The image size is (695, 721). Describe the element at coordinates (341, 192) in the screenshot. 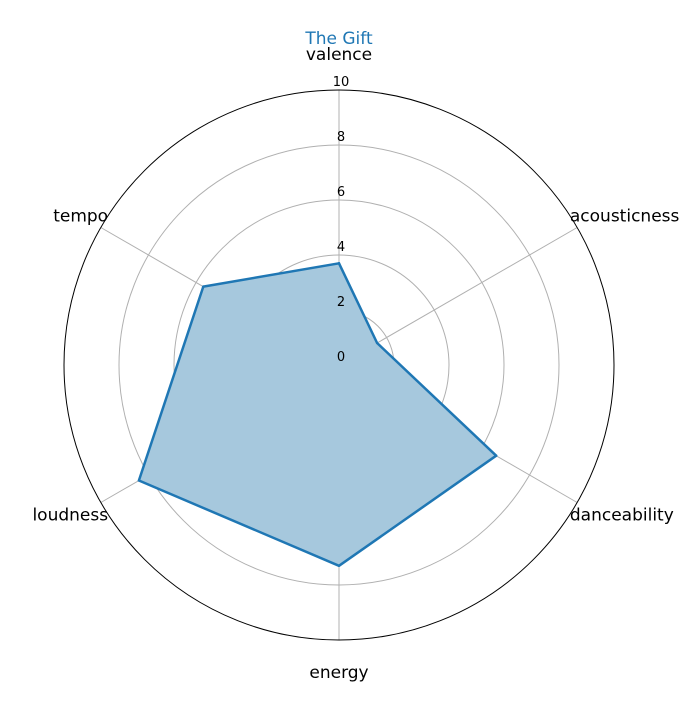

I see `r-tick-label: 6` at that location.